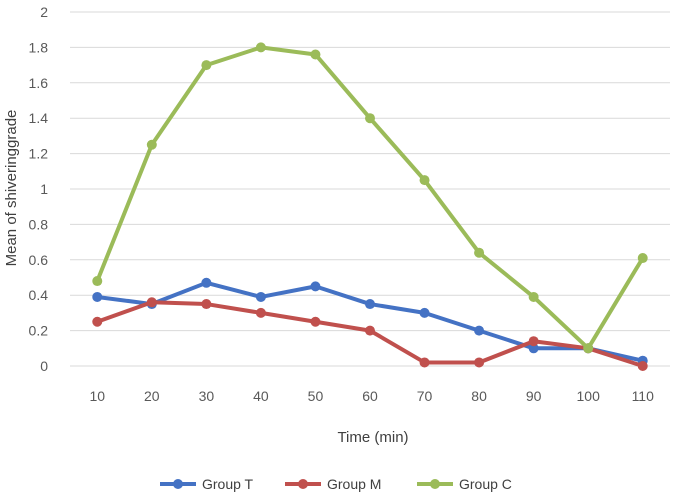 This screenshot has width=685, height=496. What do you see at coordinates (479, 396) in the screenshot?
I see `x-tick-label: 80` at bounding box center [479, 396].